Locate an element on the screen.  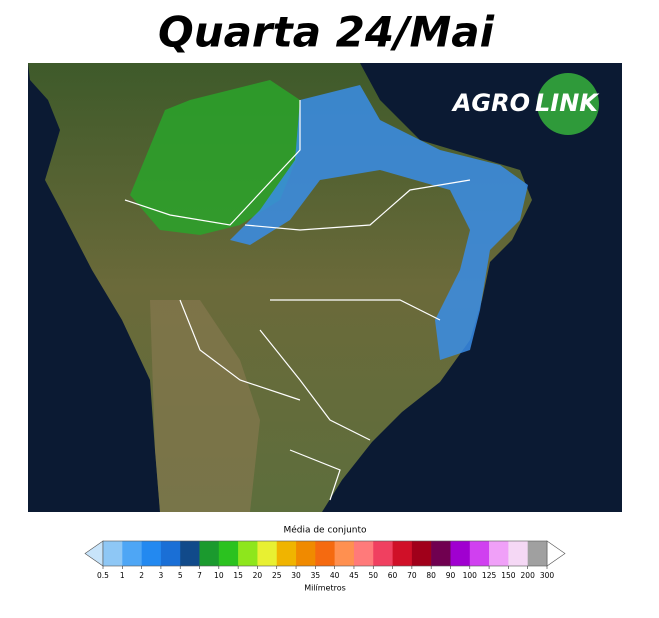
tick-label: 100 is located at coordinates (470, 575).